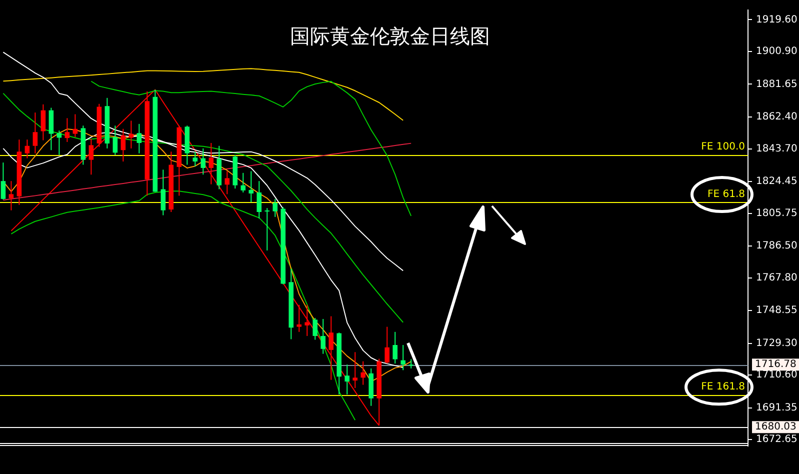 The width and height of the screenshot is (799, 474). What do you see at coordinates (726, 194) in the screenshot?
I see `ref-line-label: FE 61.8` at bounding box center [726, 194].